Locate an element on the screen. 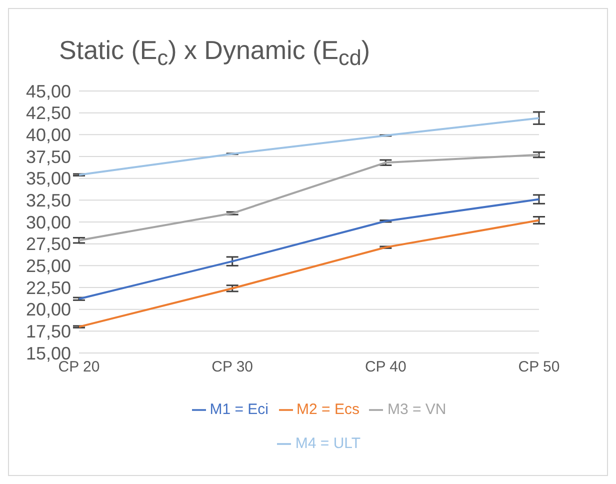  y-tick-label: 25,00 is located at coordinates (48, 266).